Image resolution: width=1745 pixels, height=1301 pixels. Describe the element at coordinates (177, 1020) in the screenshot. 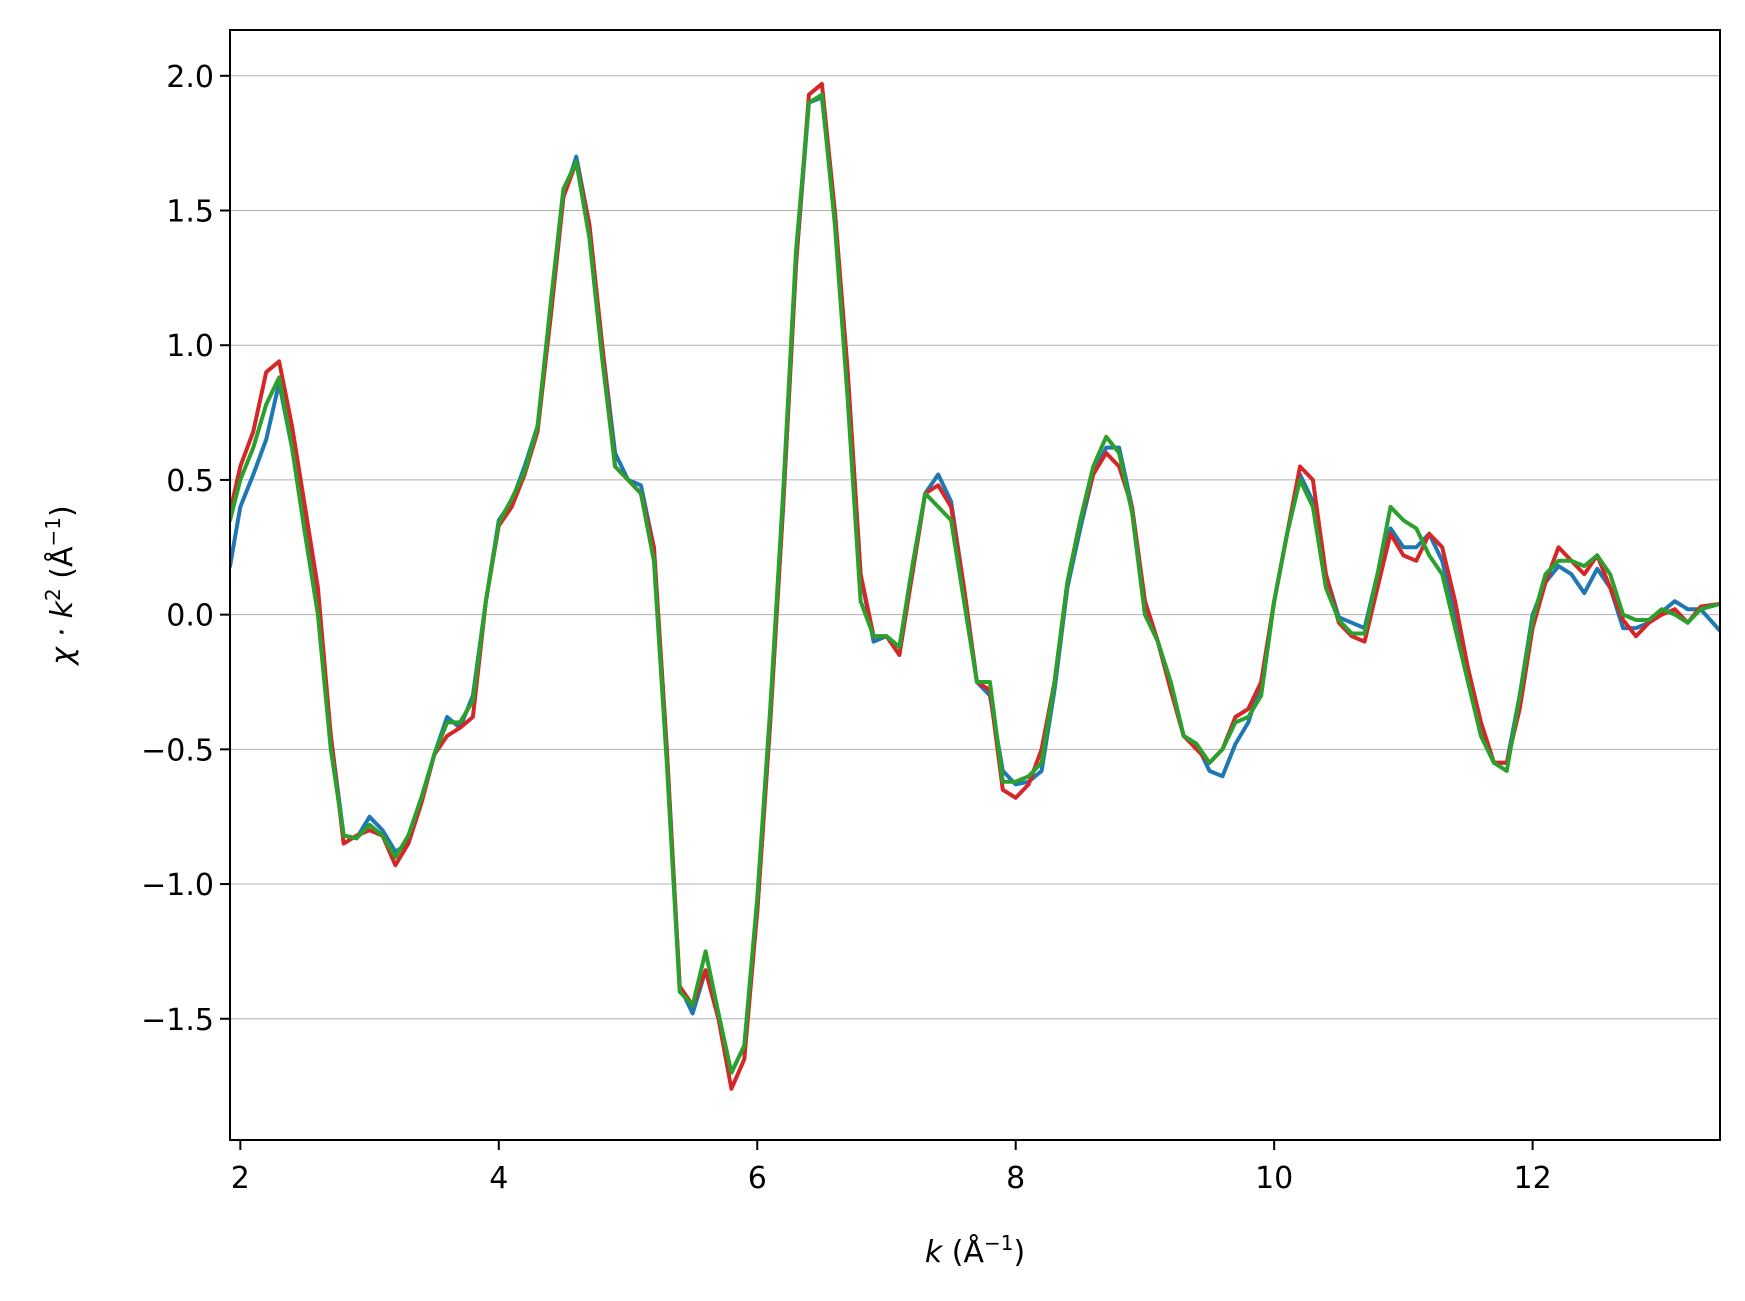

I see `y-tick-label: −1.5` at that location.